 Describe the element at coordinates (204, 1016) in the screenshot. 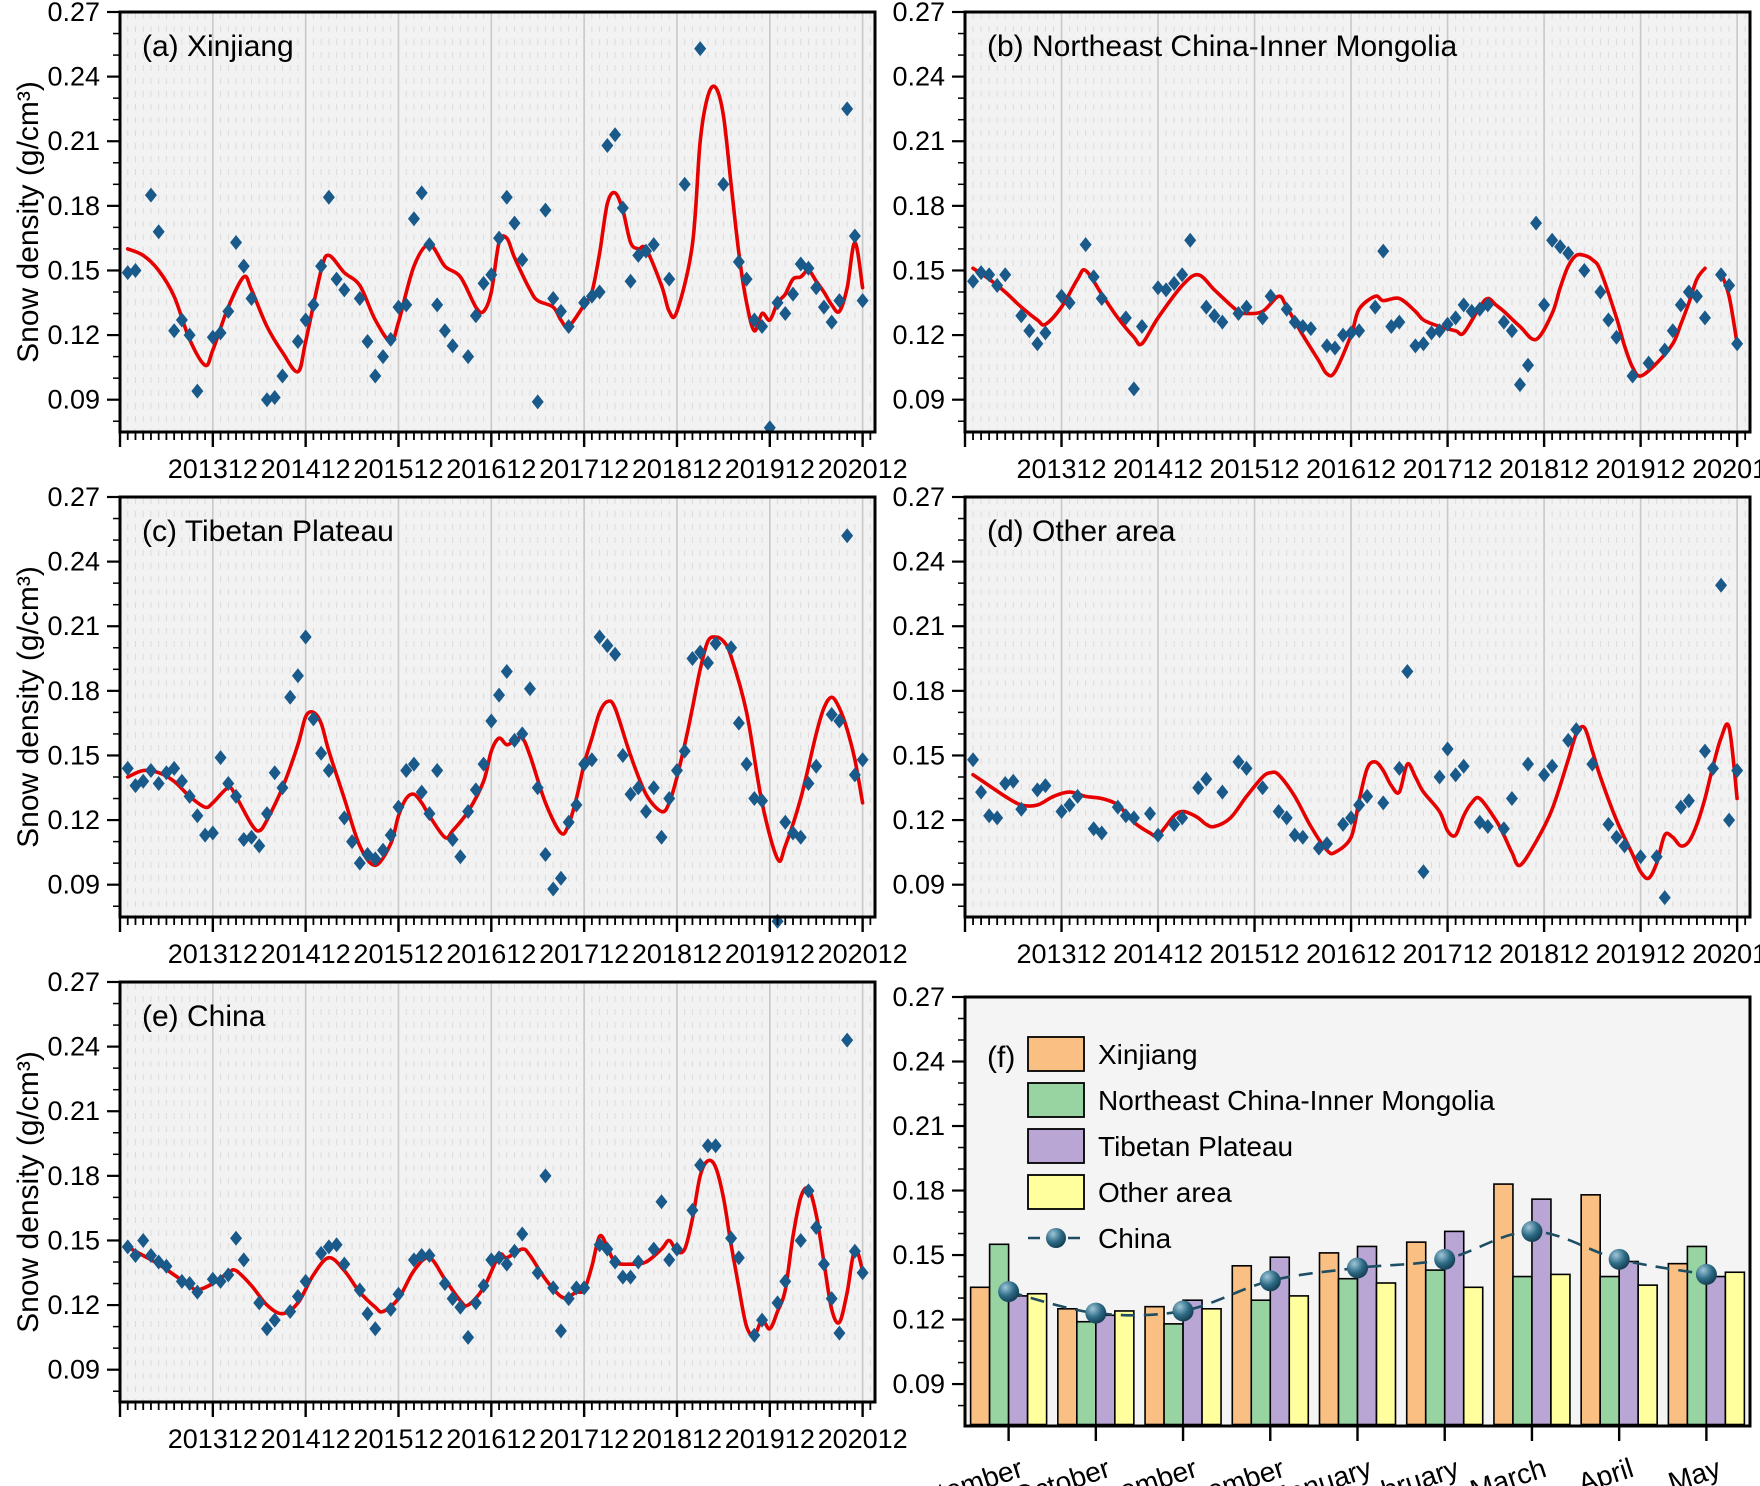

I see `panel-title: (e) China` at that location.